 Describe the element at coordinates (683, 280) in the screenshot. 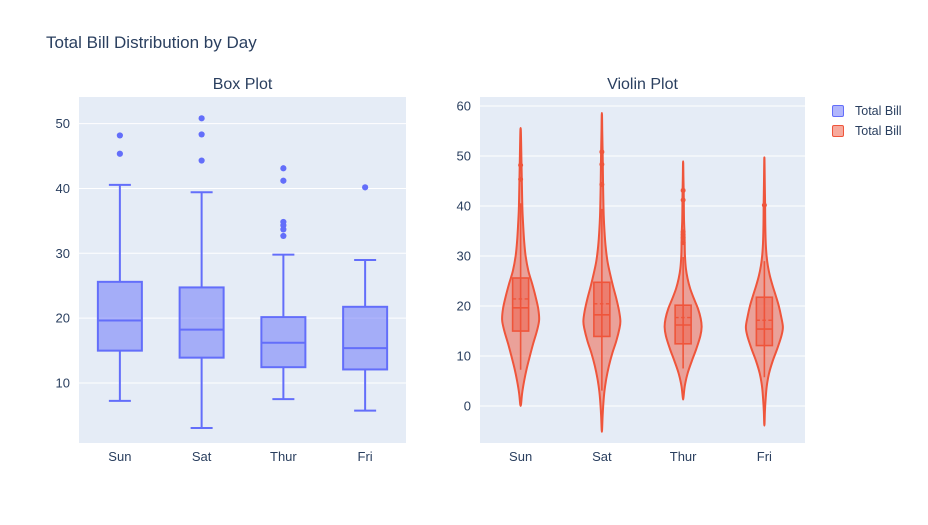

I see `violin-thur` at that location.